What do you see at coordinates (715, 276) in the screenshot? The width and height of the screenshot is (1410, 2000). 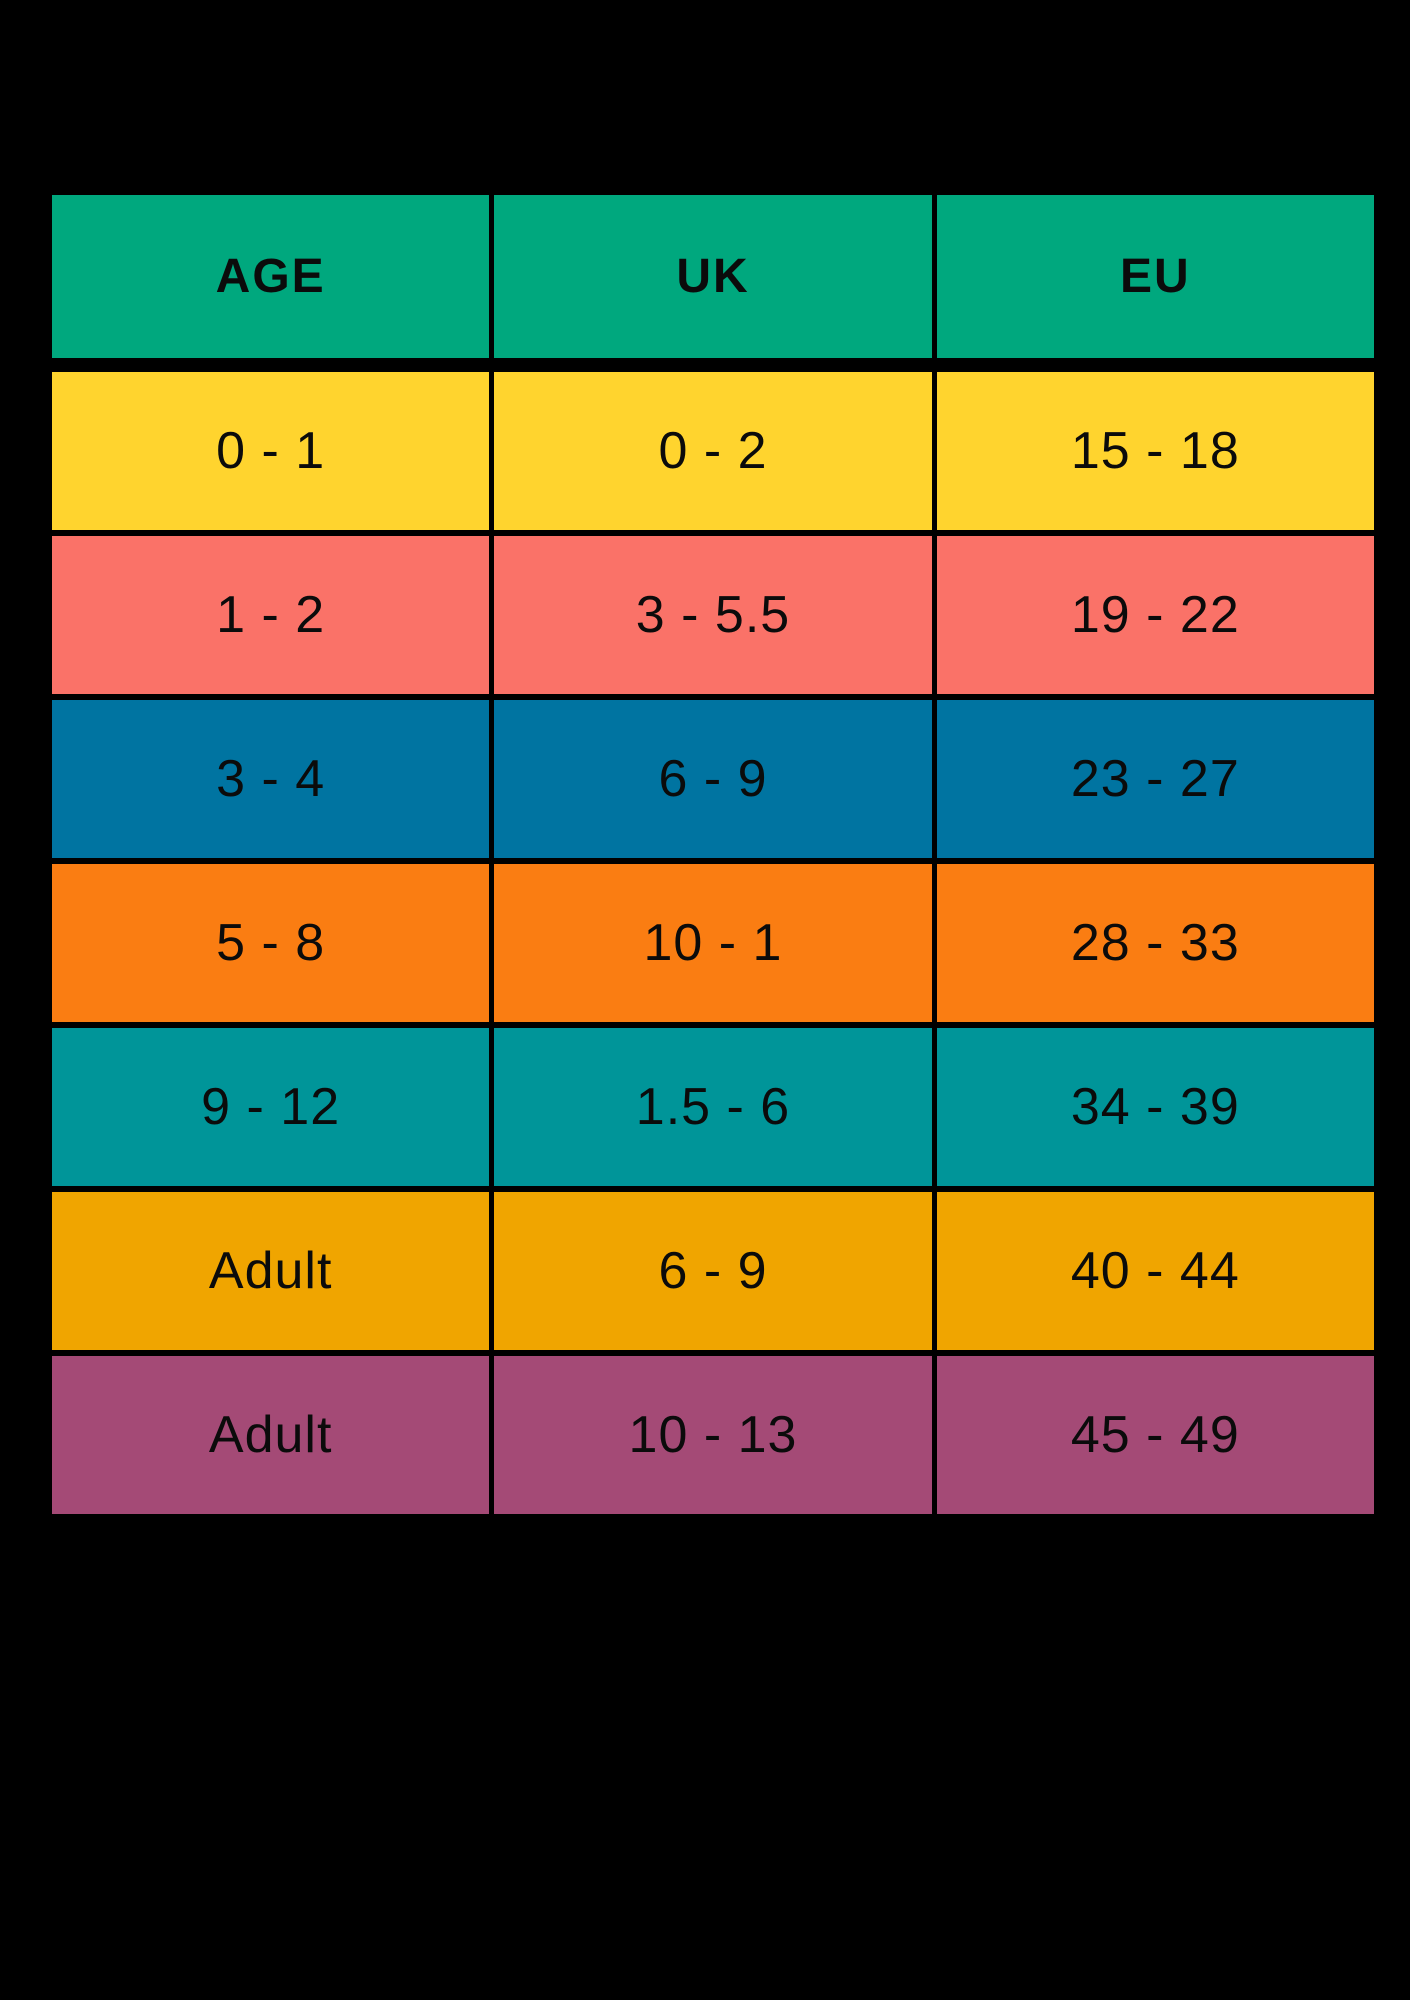 I see `column-header-uk: UK` at bounding box center [715, 276].